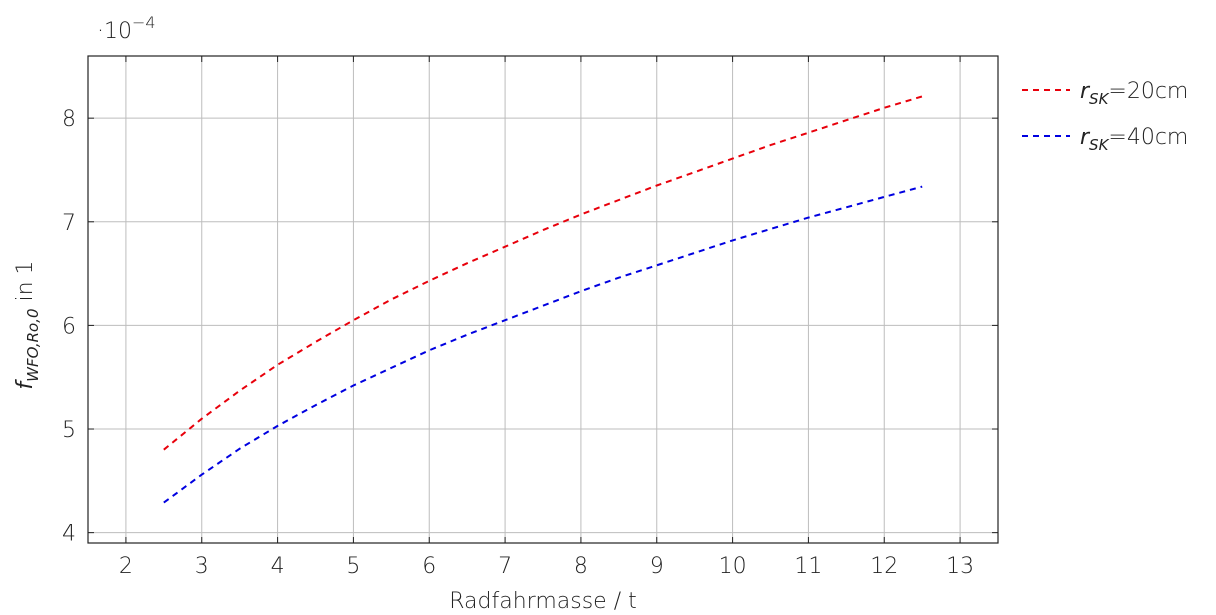  I want to click on x-tick-label: 10, so click(733, 566).